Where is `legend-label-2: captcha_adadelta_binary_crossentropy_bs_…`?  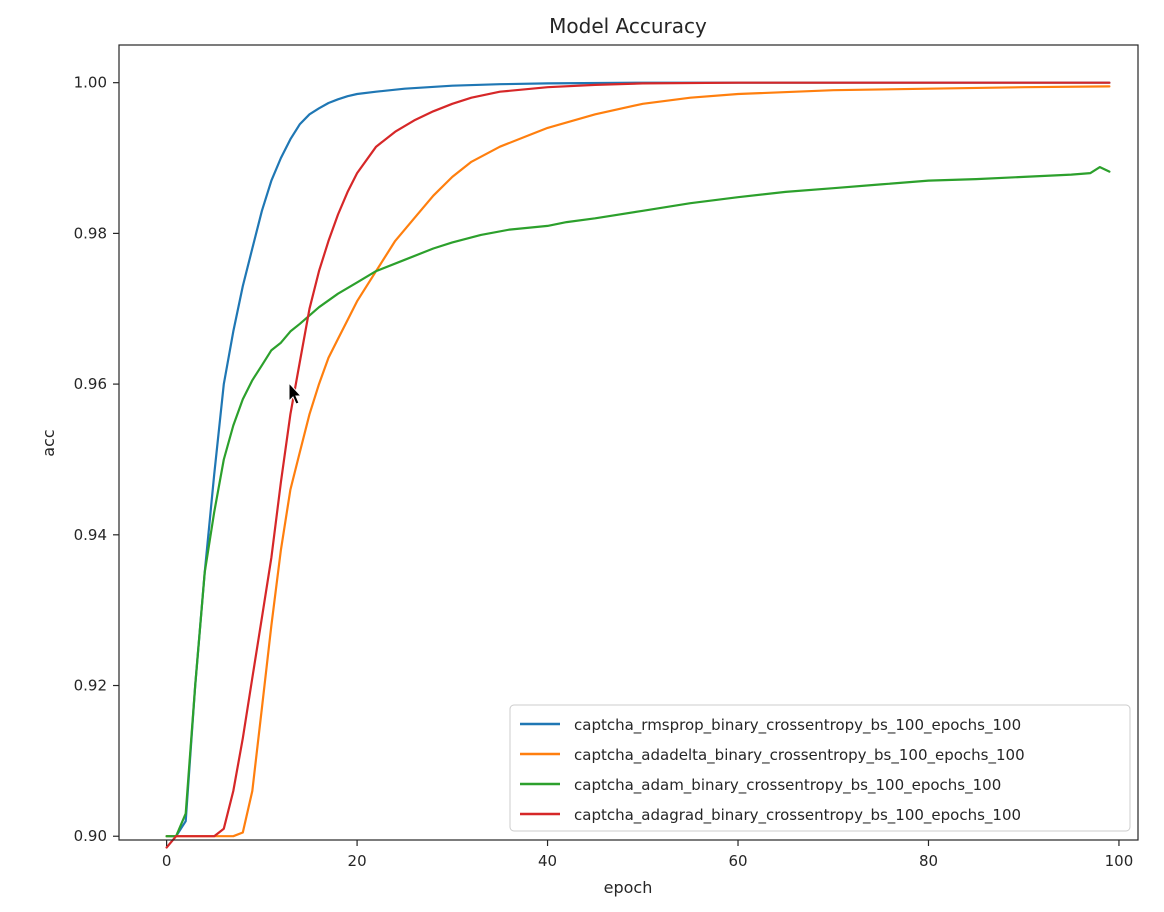
legend-label-2: captcha_adadelta_binary_crossentropy_bs_… is located at coordinates (799, 755).